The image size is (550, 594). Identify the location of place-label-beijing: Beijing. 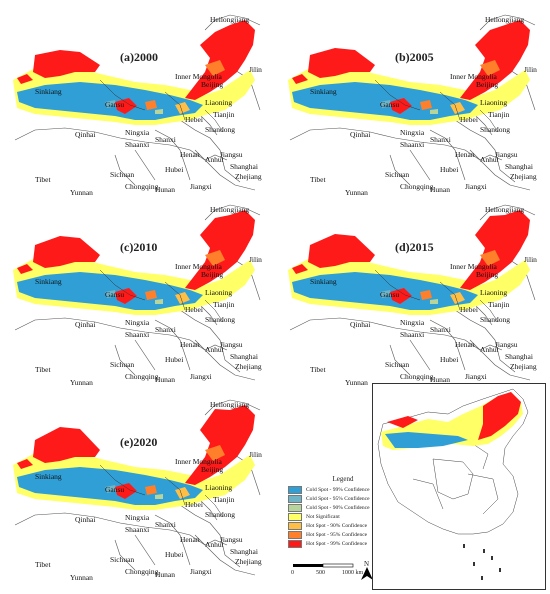
(212, 469).